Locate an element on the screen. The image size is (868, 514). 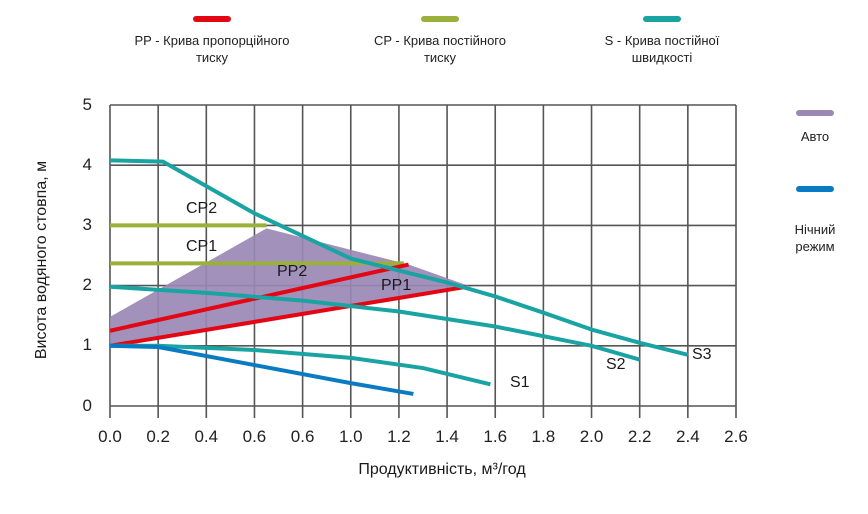
x-tick-11: 2.2 is located at coordinates (639, 436).